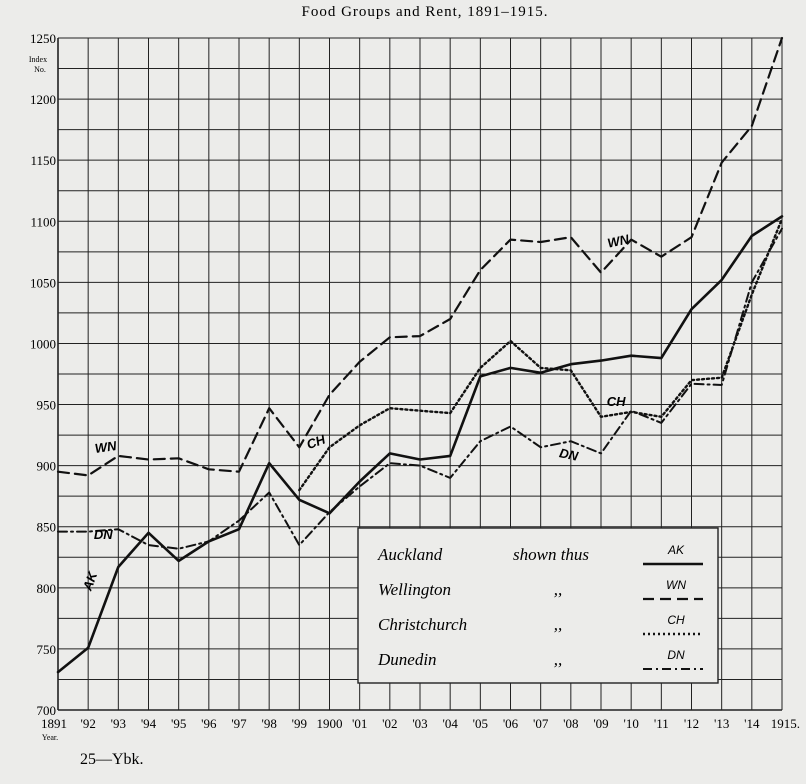 The image size is (806, 784). What do you see at coordinates (47, 527) in the screenshot?
I see `y-tick-label: 850` at bounding box center [47, 527].